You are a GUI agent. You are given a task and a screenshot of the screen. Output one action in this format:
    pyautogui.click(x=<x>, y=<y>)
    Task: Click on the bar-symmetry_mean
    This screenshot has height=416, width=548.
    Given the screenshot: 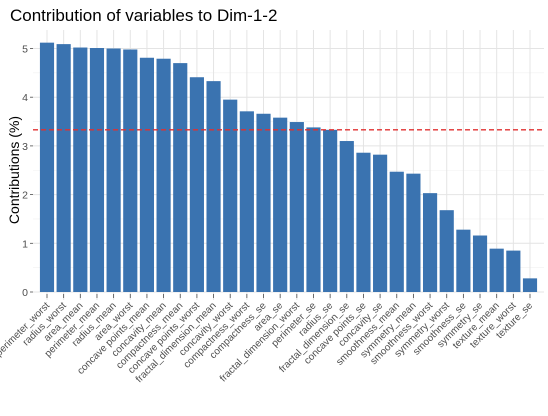 What is the action you would take?
    pyautogui.click(x=413, y=232)
    